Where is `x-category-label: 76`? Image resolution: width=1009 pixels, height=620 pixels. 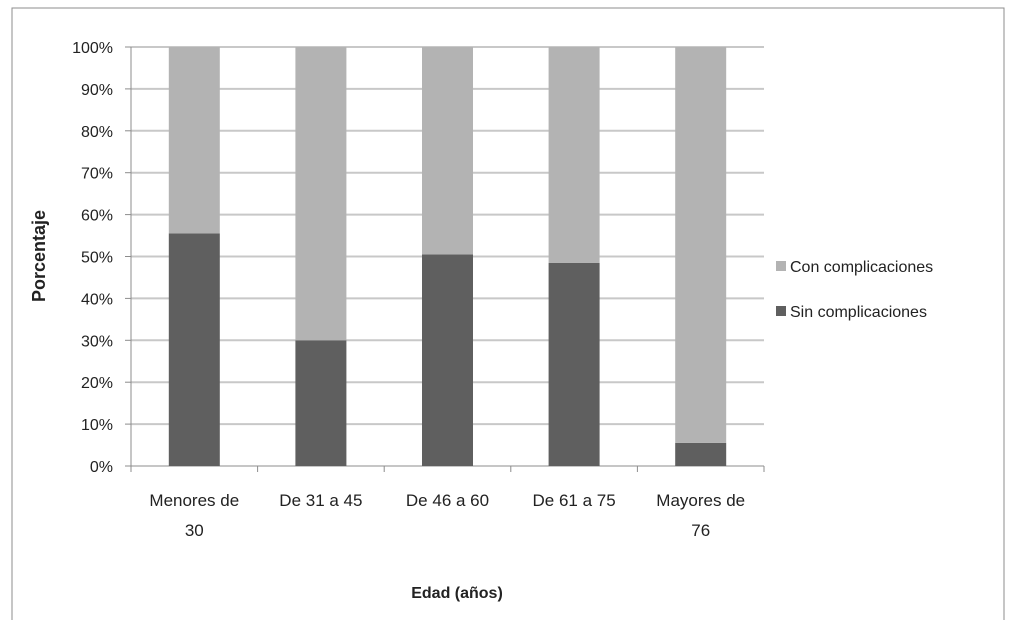 x-category-label: 76 is located at coordinates (700, 530).